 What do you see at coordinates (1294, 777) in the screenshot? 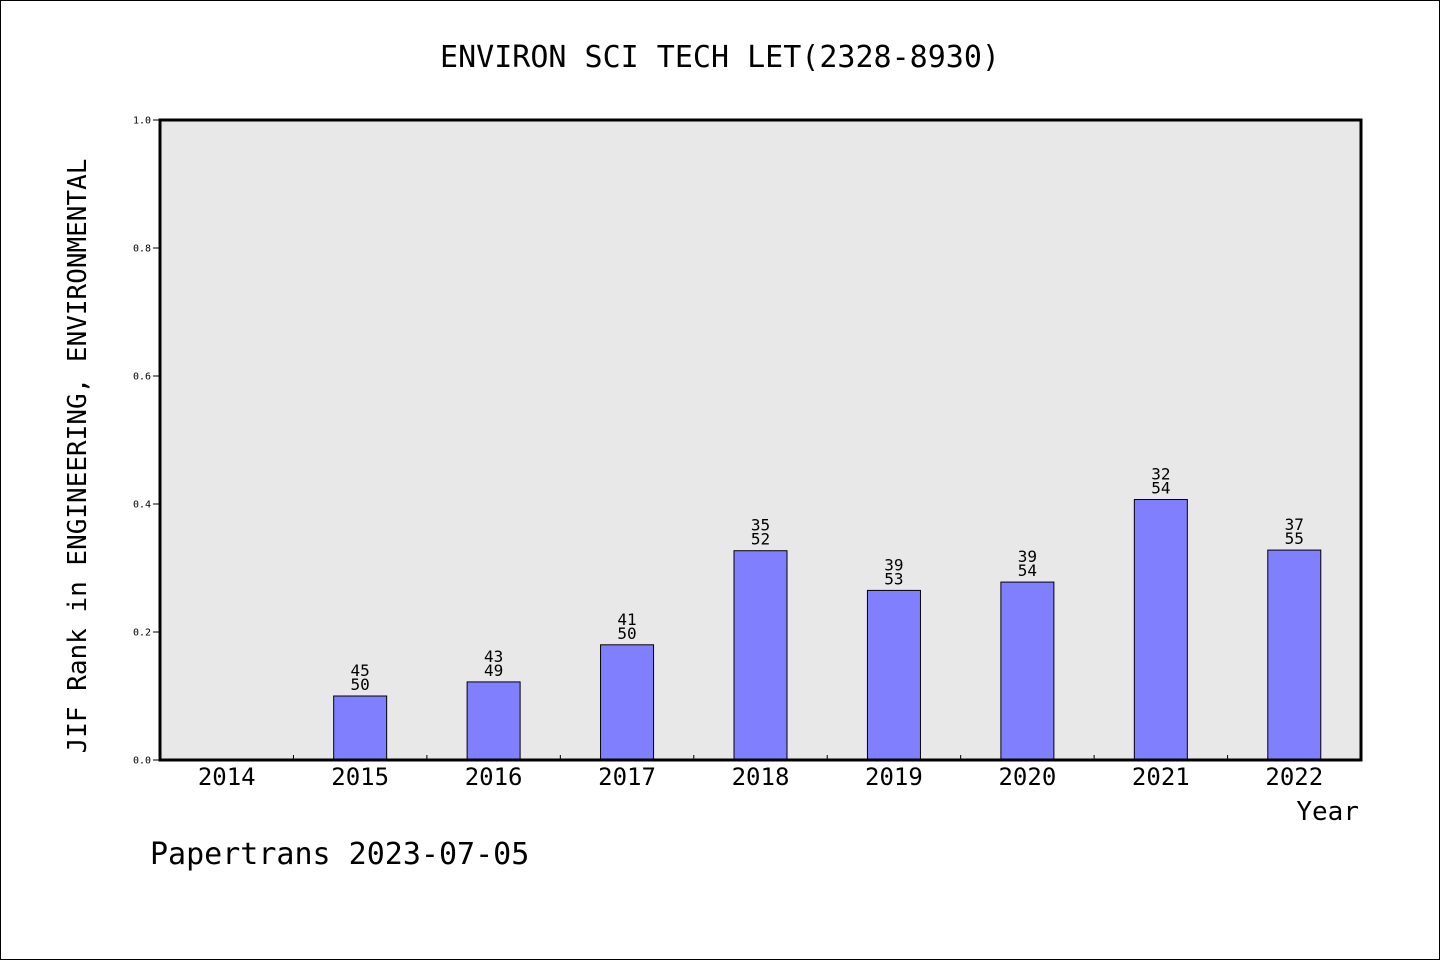
I see `x-tick-label: 2022` at bounding box center [1294, 777].